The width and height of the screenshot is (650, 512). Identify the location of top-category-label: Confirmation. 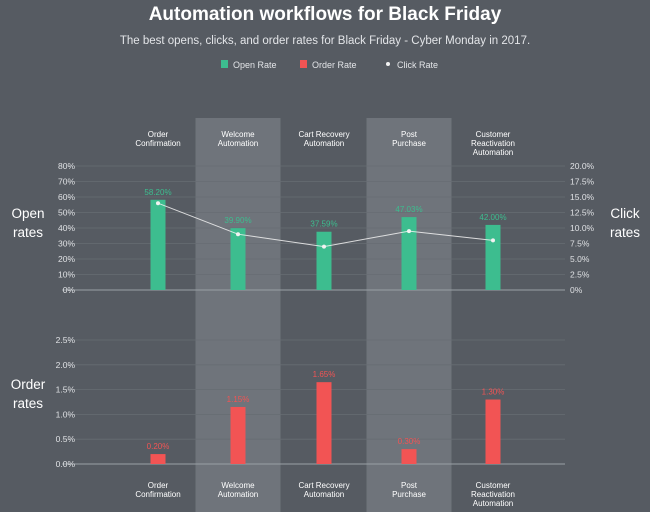
(157, 143).